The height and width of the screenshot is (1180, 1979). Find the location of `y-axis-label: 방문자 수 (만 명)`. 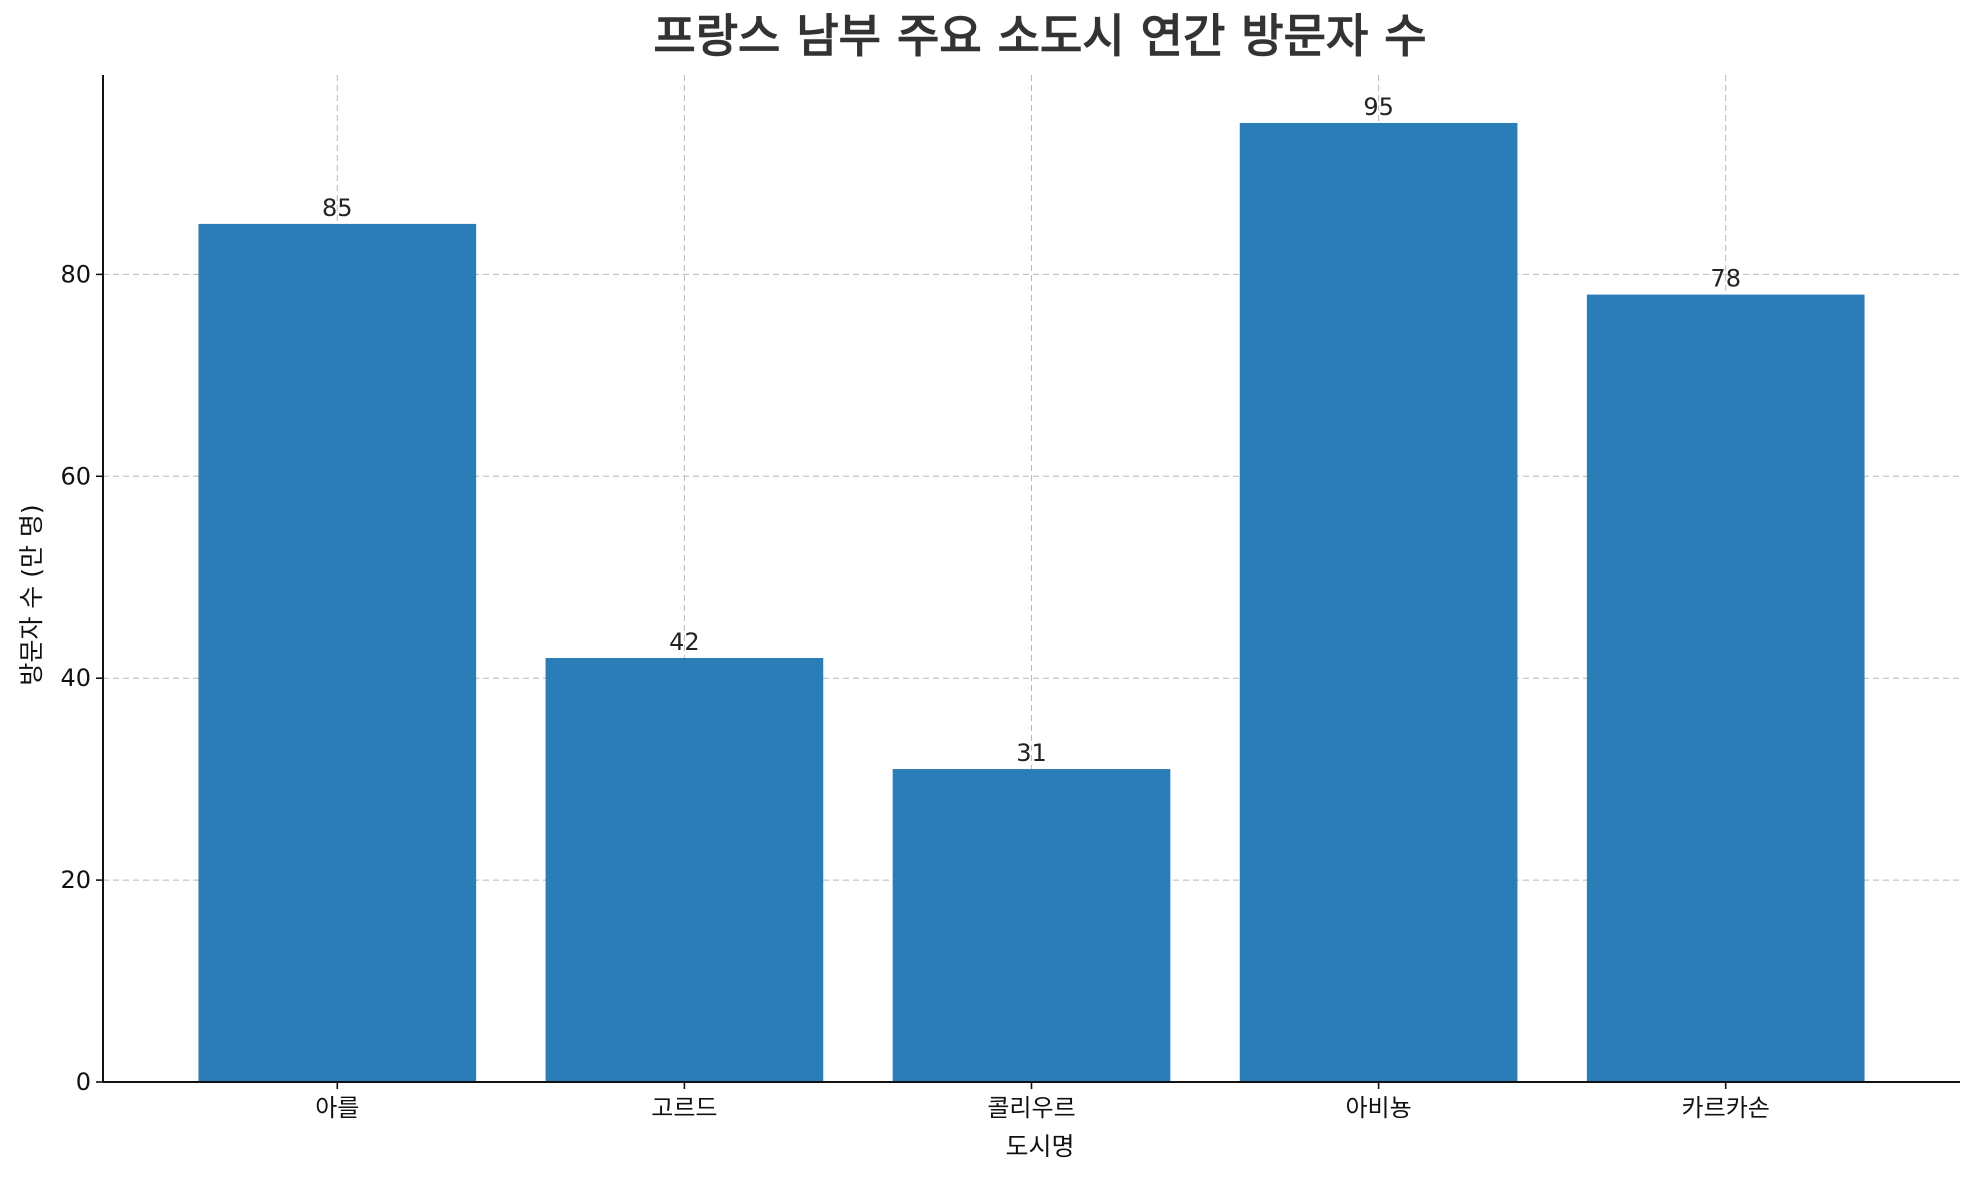

y-axis-label: 방문자 수 (만 명) is located at coordinates (31, 594).